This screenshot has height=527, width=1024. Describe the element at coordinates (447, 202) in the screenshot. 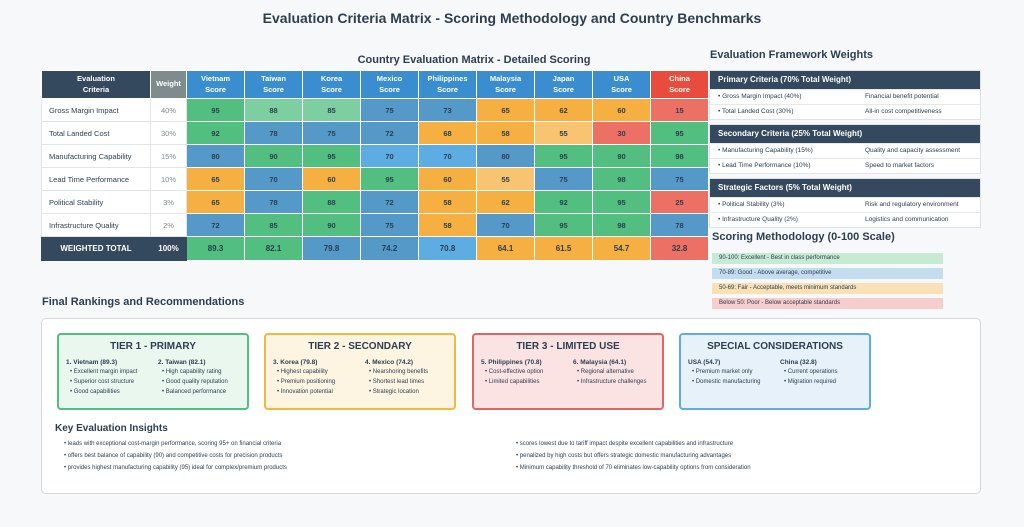

I see `score-cell: 58` at that location.